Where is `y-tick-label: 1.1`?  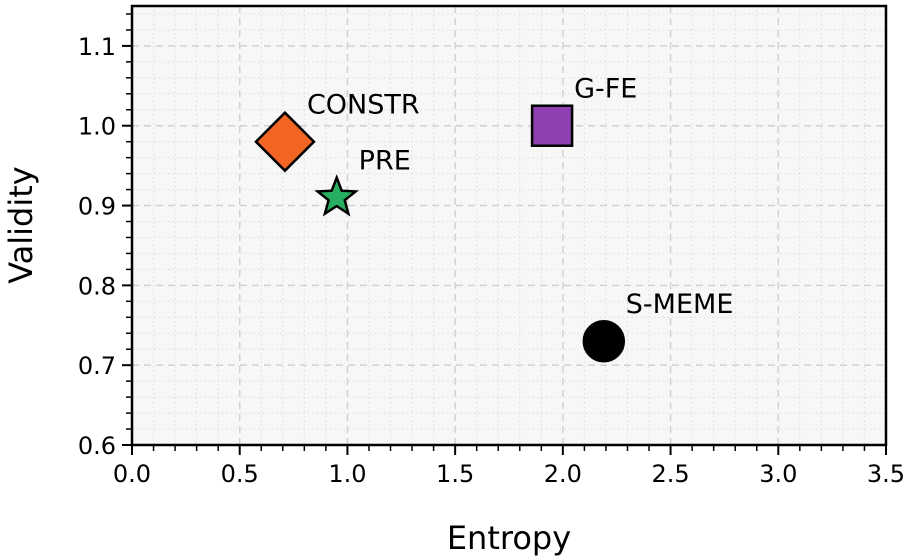
y-tick-label: 1.1 is located at coordinates (97, 47).